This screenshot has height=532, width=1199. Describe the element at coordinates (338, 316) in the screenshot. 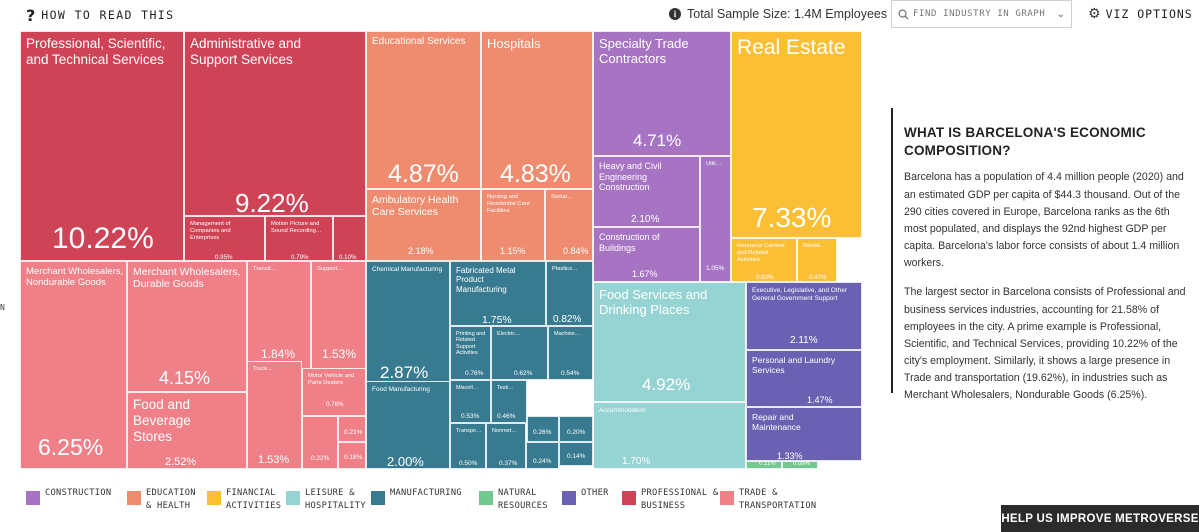

I see `treemap-cell-support-act: Support… 1.53%` at that location.